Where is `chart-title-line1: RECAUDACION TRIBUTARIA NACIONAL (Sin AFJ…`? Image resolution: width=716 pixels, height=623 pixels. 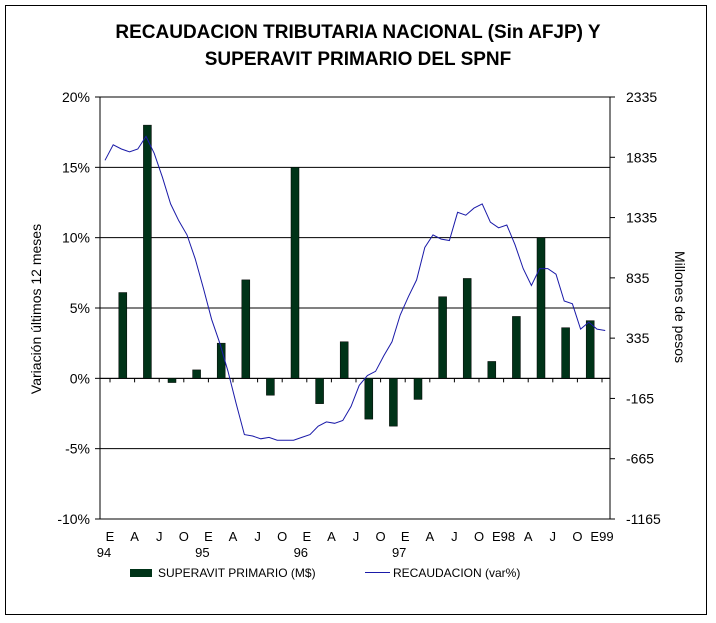
chart-title-line1: RECAUDACION TRIBUTARIA NACIONAL (Sin AFJ… is located at coordinates (358, 32).